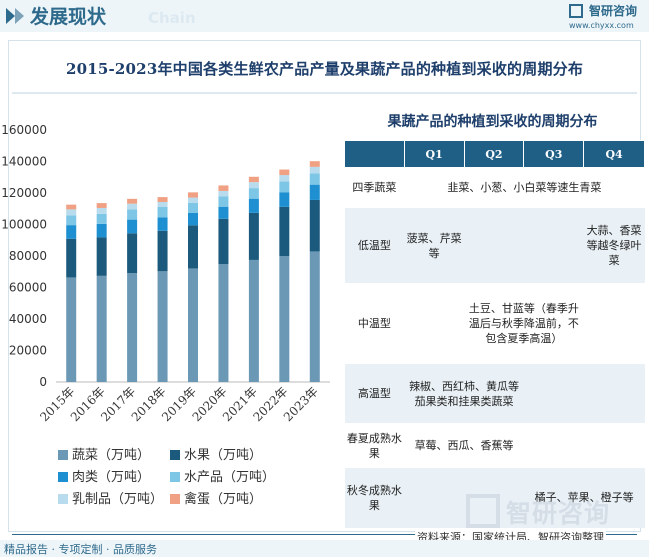 The height and width of the screenshot is (557, 649). Describe the element at coordinates (483, 511) in the screenshot. I see `watermark-logo-icon` at that location.